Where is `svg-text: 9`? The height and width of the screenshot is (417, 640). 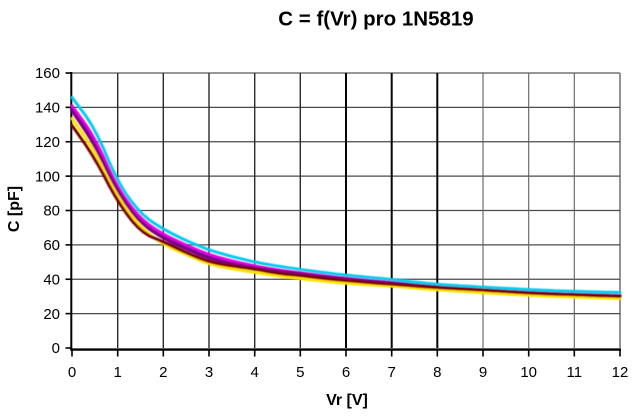 svg-text: 9 is located at coordinates (483, 372).